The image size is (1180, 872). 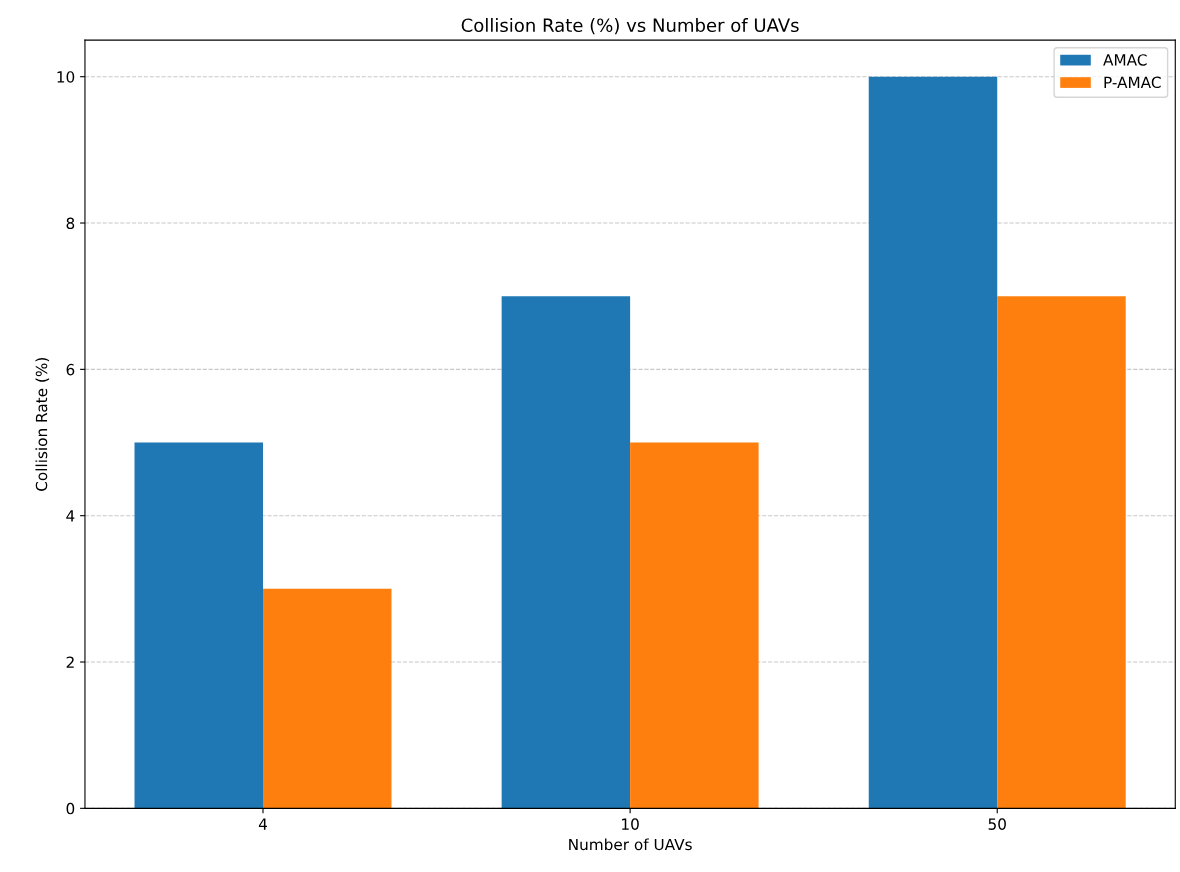 What do you see at coordinates (1125, 60) in the screenshot?
I see `legend-label: AMAC` at bounding box center [1125, 60].